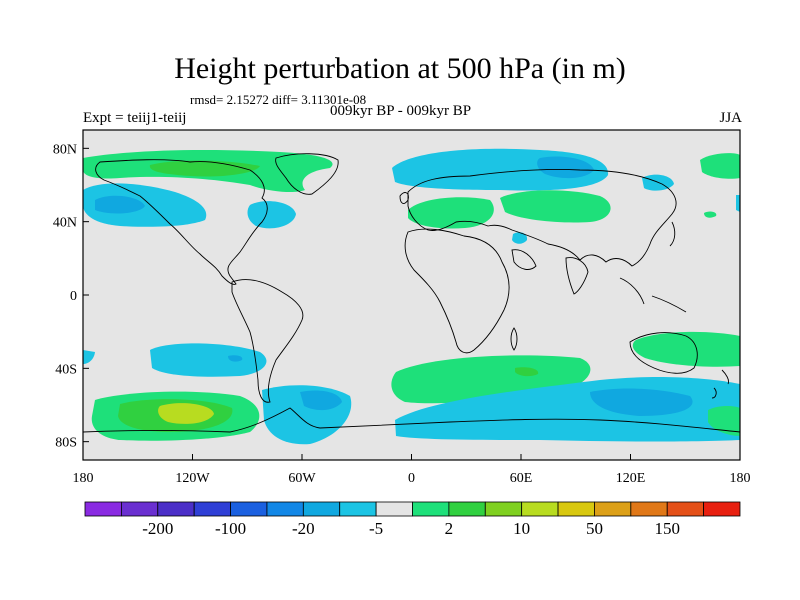 The image size is (800, 600). Describe the element at coordinates (302, 478) in the screenshot. I see `lon-tick-label: 60W` at that location.